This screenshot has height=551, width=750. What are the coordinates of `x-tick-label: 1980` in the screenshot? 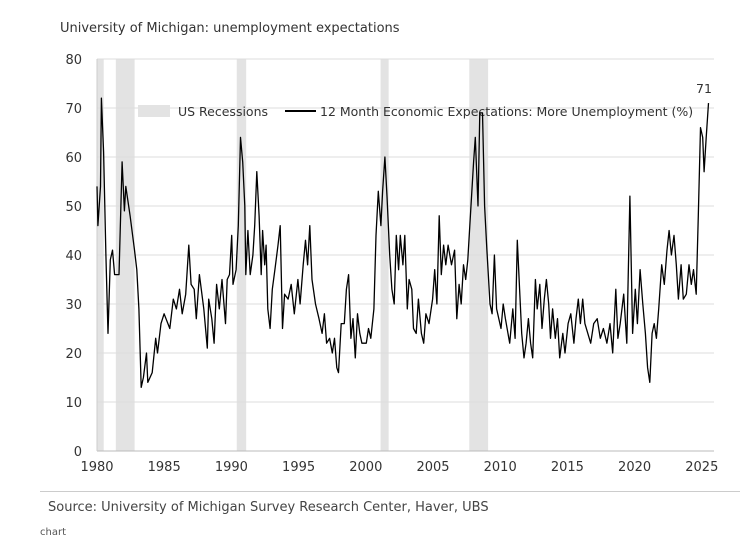 It's located at (96, 467).